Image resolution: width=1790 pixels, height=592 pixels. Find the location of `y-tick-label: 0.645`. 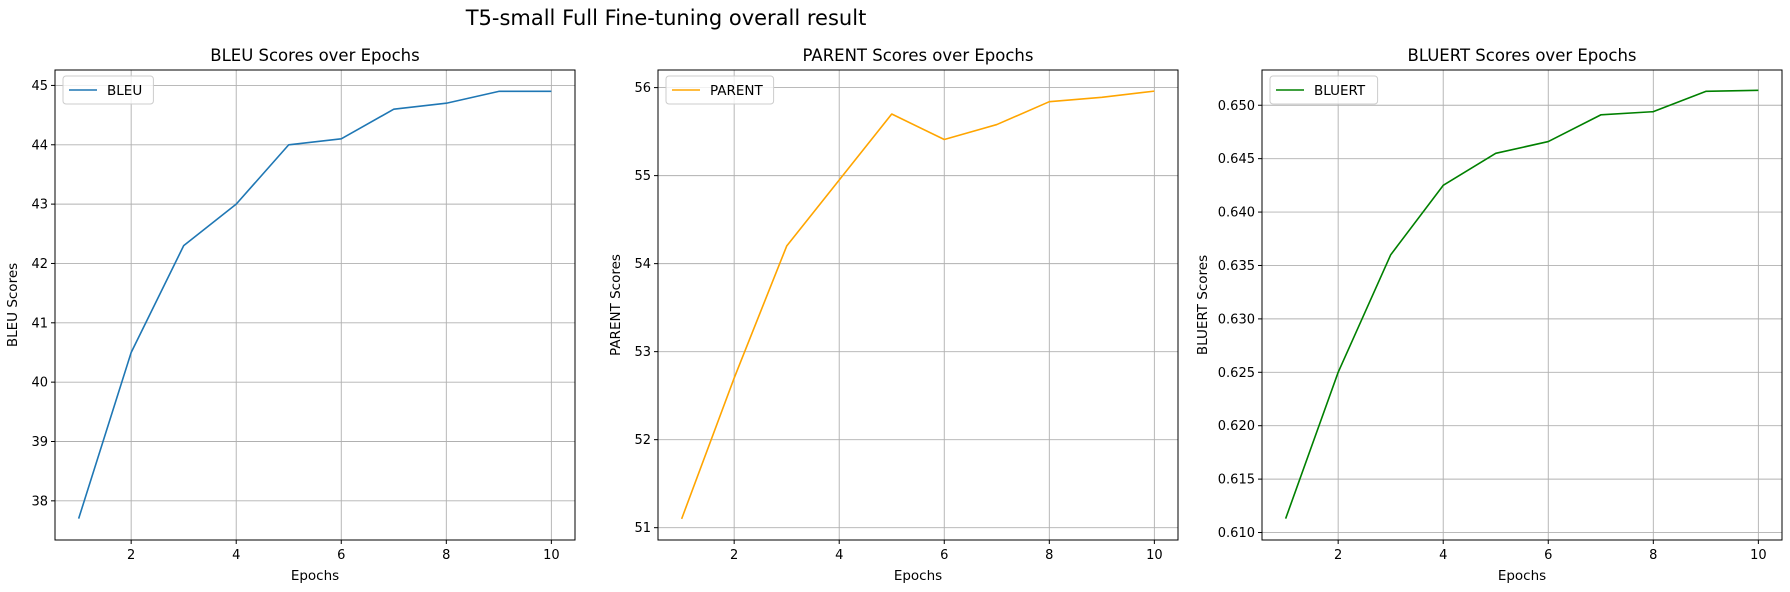

y-tick-label: 0.645 is located at coordinates (1236, 159).